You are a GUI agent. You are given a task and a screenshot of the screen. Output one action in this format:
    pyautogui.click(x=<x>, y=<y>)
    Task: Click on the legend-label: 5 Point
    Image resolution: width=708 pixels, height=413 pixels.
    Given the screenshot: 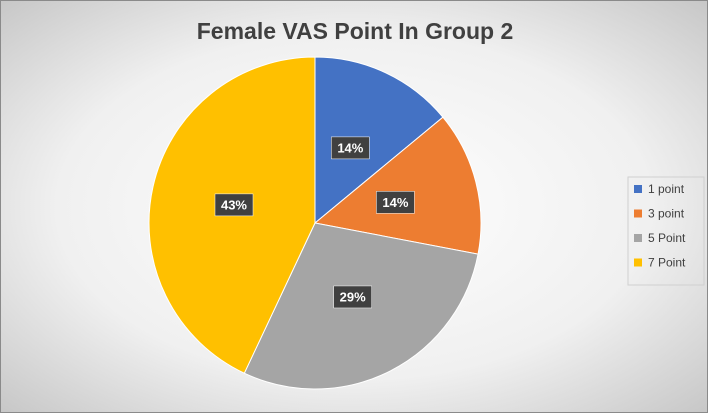 What is the action you would take?
    pyautogui.click(x=667, y=238)
    